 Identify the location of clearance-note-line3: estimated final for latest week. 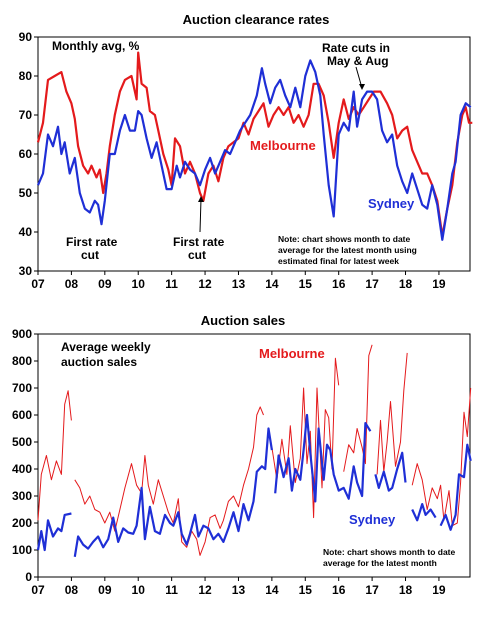
(338, 261).